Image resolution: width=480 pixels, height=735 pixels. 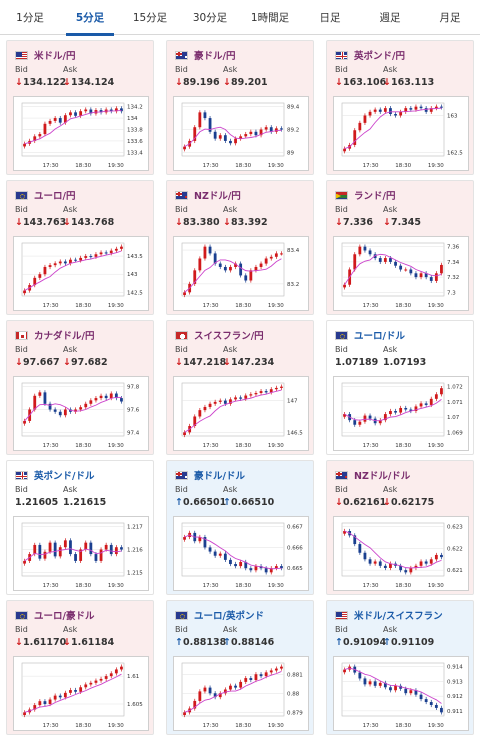 I want to click on candlestick-chart: 1.072 1.071 1.07 1.069 17:30 18:30 19:30, so click(x=401, y=413).